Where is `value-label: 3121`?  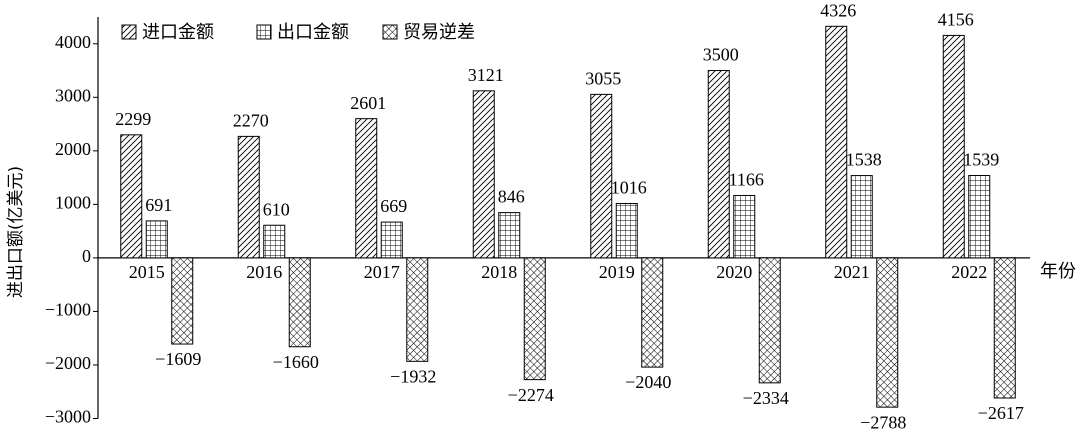
value-label: 3121 is located at coordinates (486, 75).